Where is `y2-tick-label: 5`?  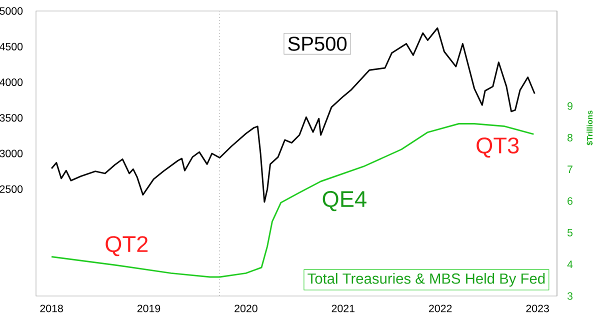
y2-tick-label: 5 is located at coordinates (570, 232).